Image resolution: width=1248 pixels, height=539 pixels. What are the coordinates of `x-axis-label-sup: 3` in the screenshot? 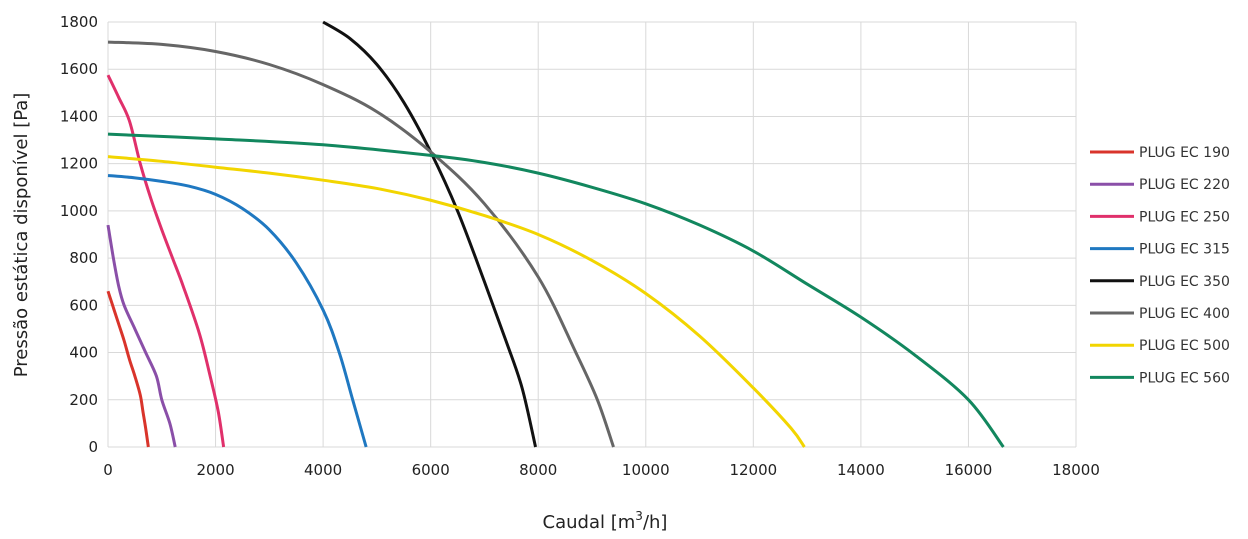 It's located at (639, 516).